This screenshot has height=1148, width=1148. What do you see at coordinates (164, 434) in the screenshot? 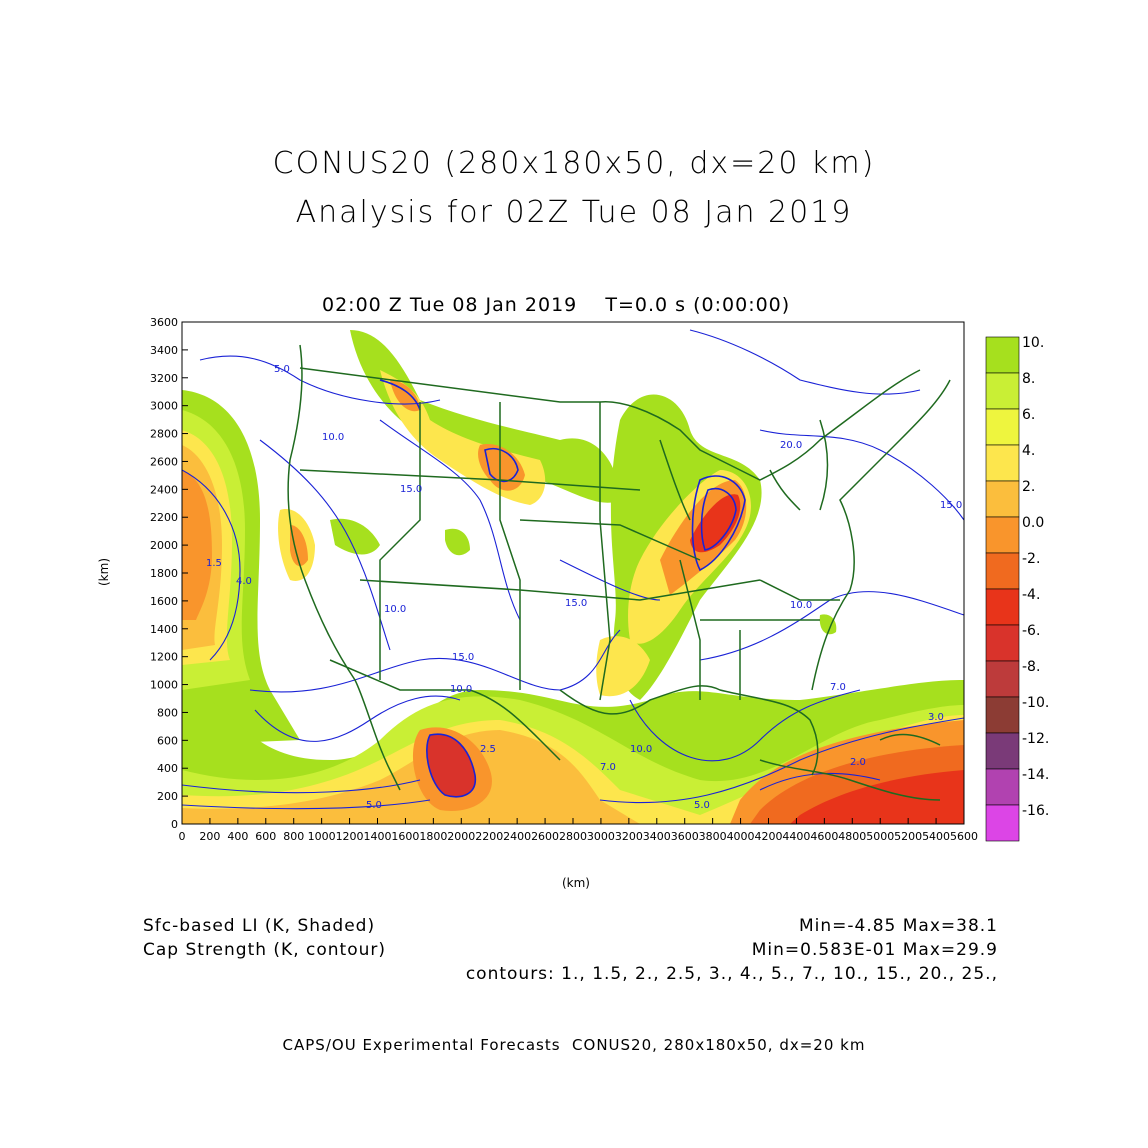
I see `y-tick-label: 2800` at bounding box center [164, 434].